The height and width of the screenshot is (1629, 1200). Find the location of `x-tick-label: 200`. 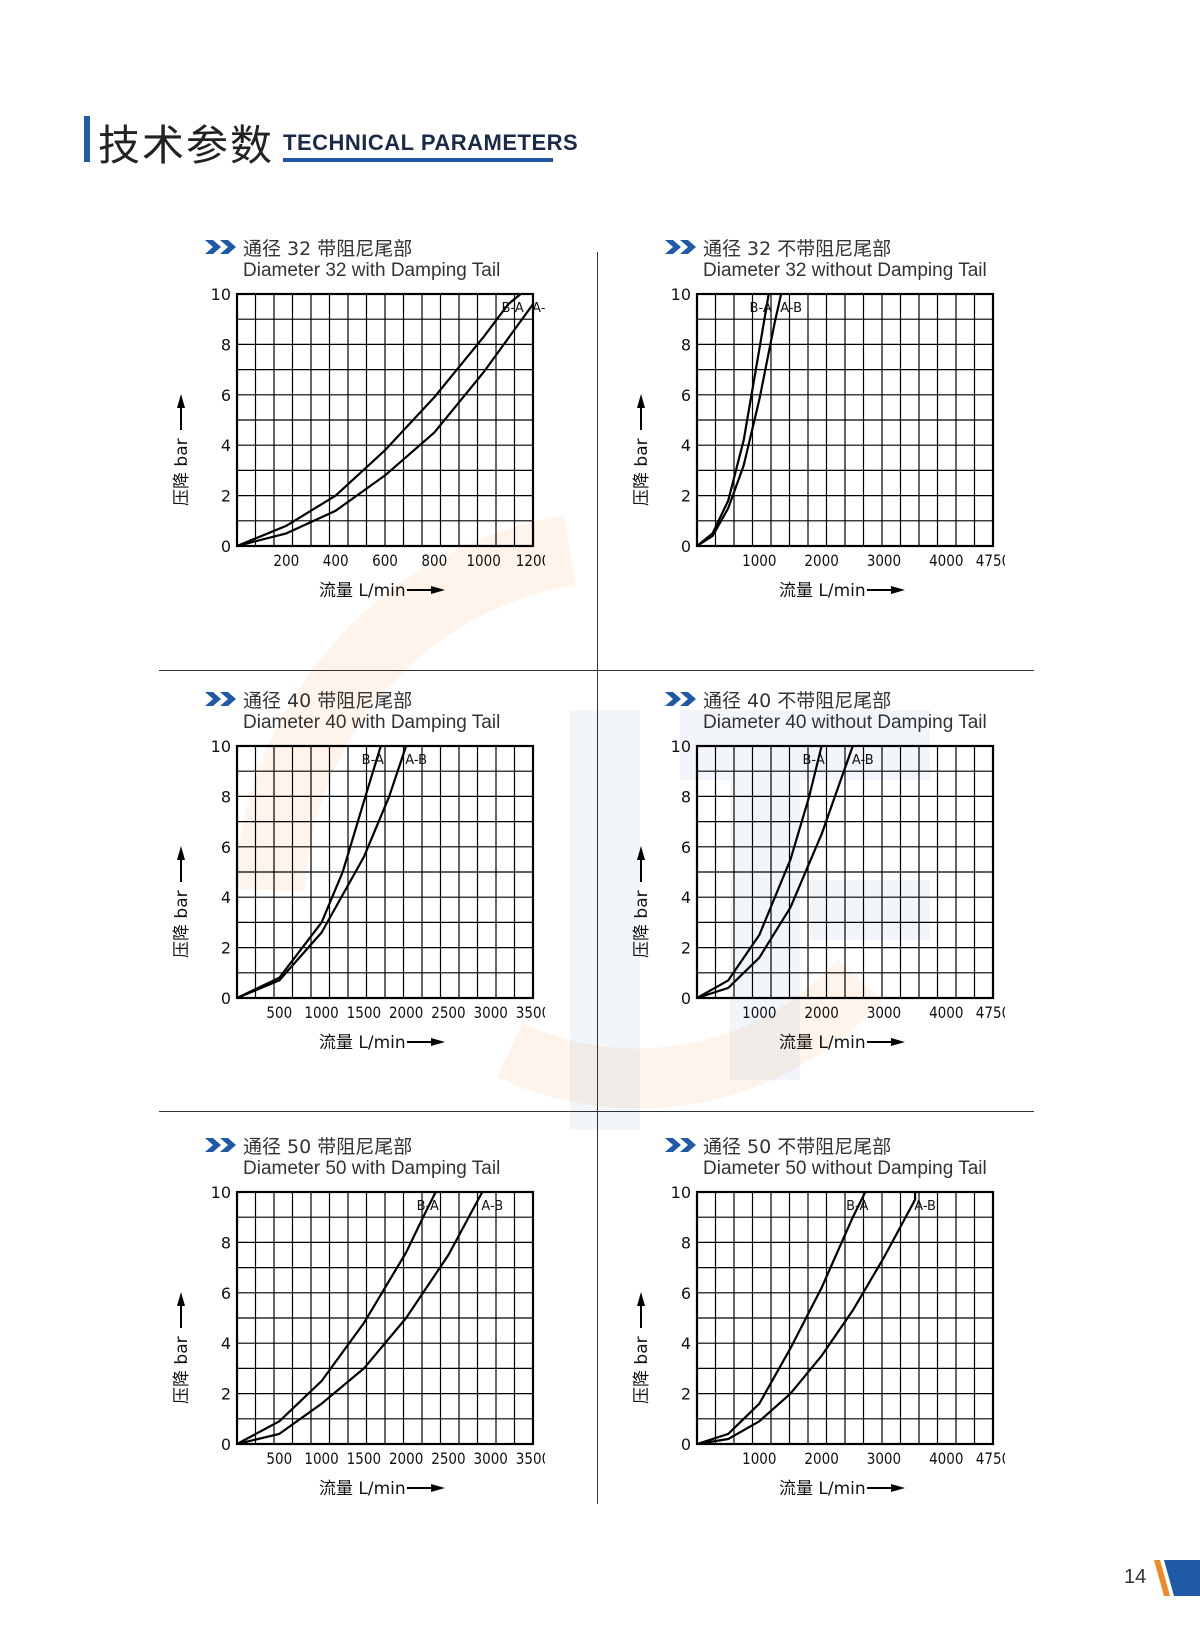

x-tick-label: 200 is located at coordinates (286, 560).